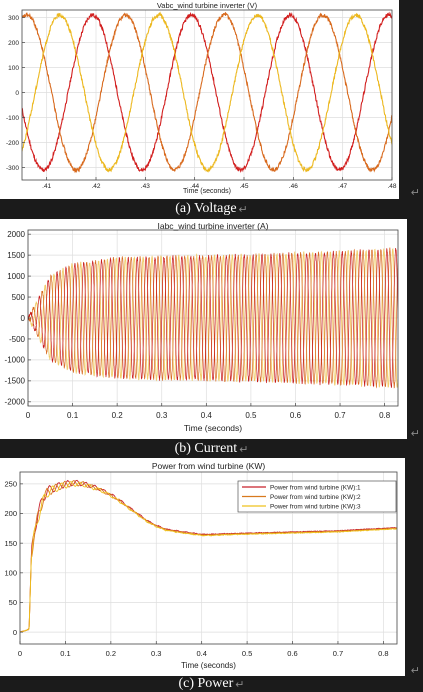 The image size is (423, 692). What do you see at coordinates (95, 186) in the screenshot?
I see `x-tick-label: .42` at bounding box center [95, 186].